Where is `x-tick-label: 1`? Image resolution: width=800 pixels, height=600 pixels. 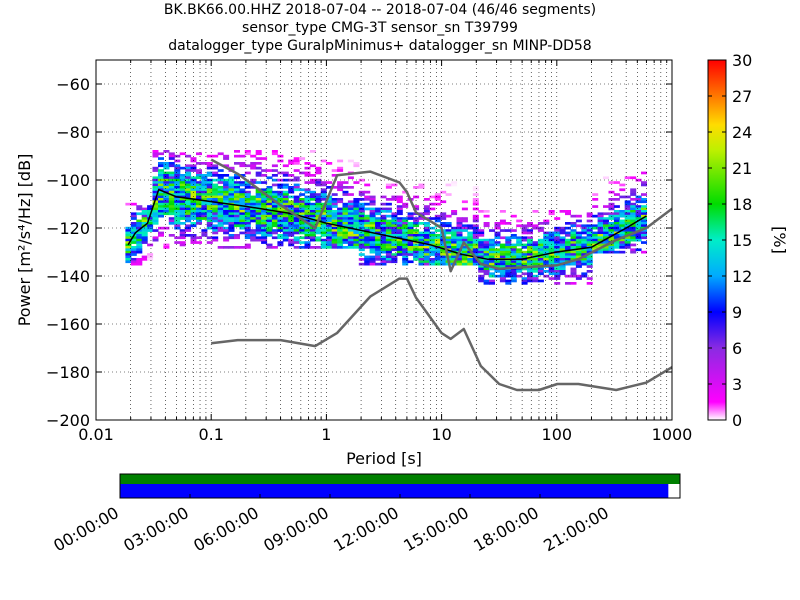
x-tick-label: 1 is located at coordinates (326, 434).